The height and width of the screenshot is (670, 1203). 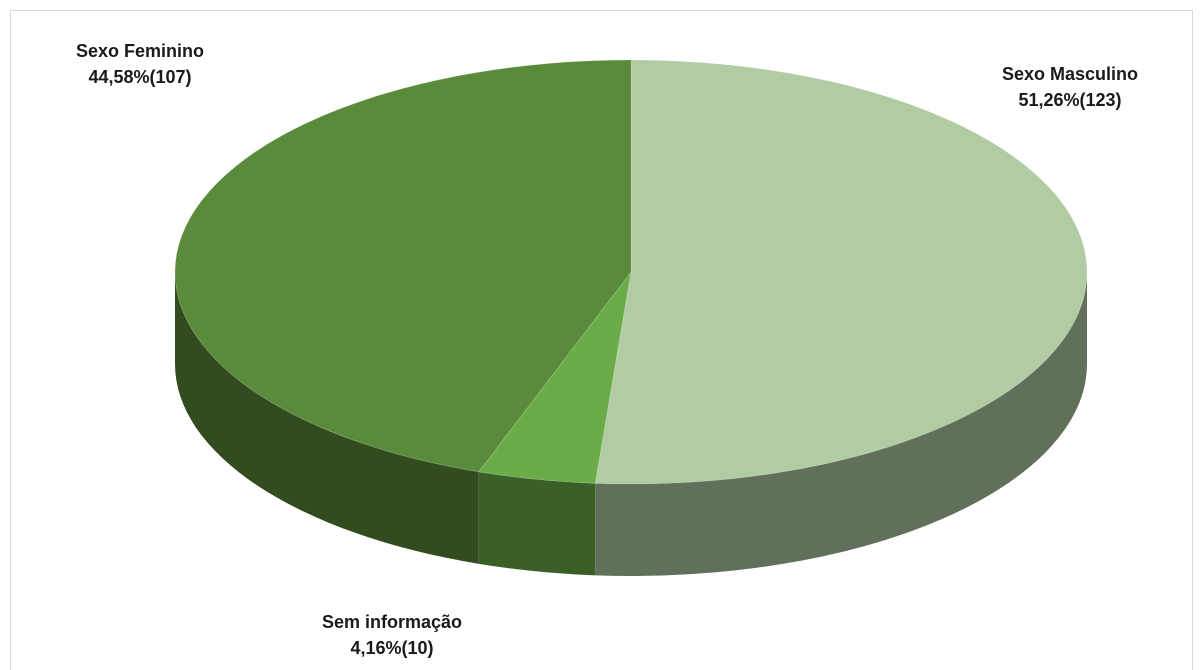 What do you see at coordinates (1070, 74) in the screenshot?
I see `slice-label: Sexo Masculino` at bounding box center [1070, 74].